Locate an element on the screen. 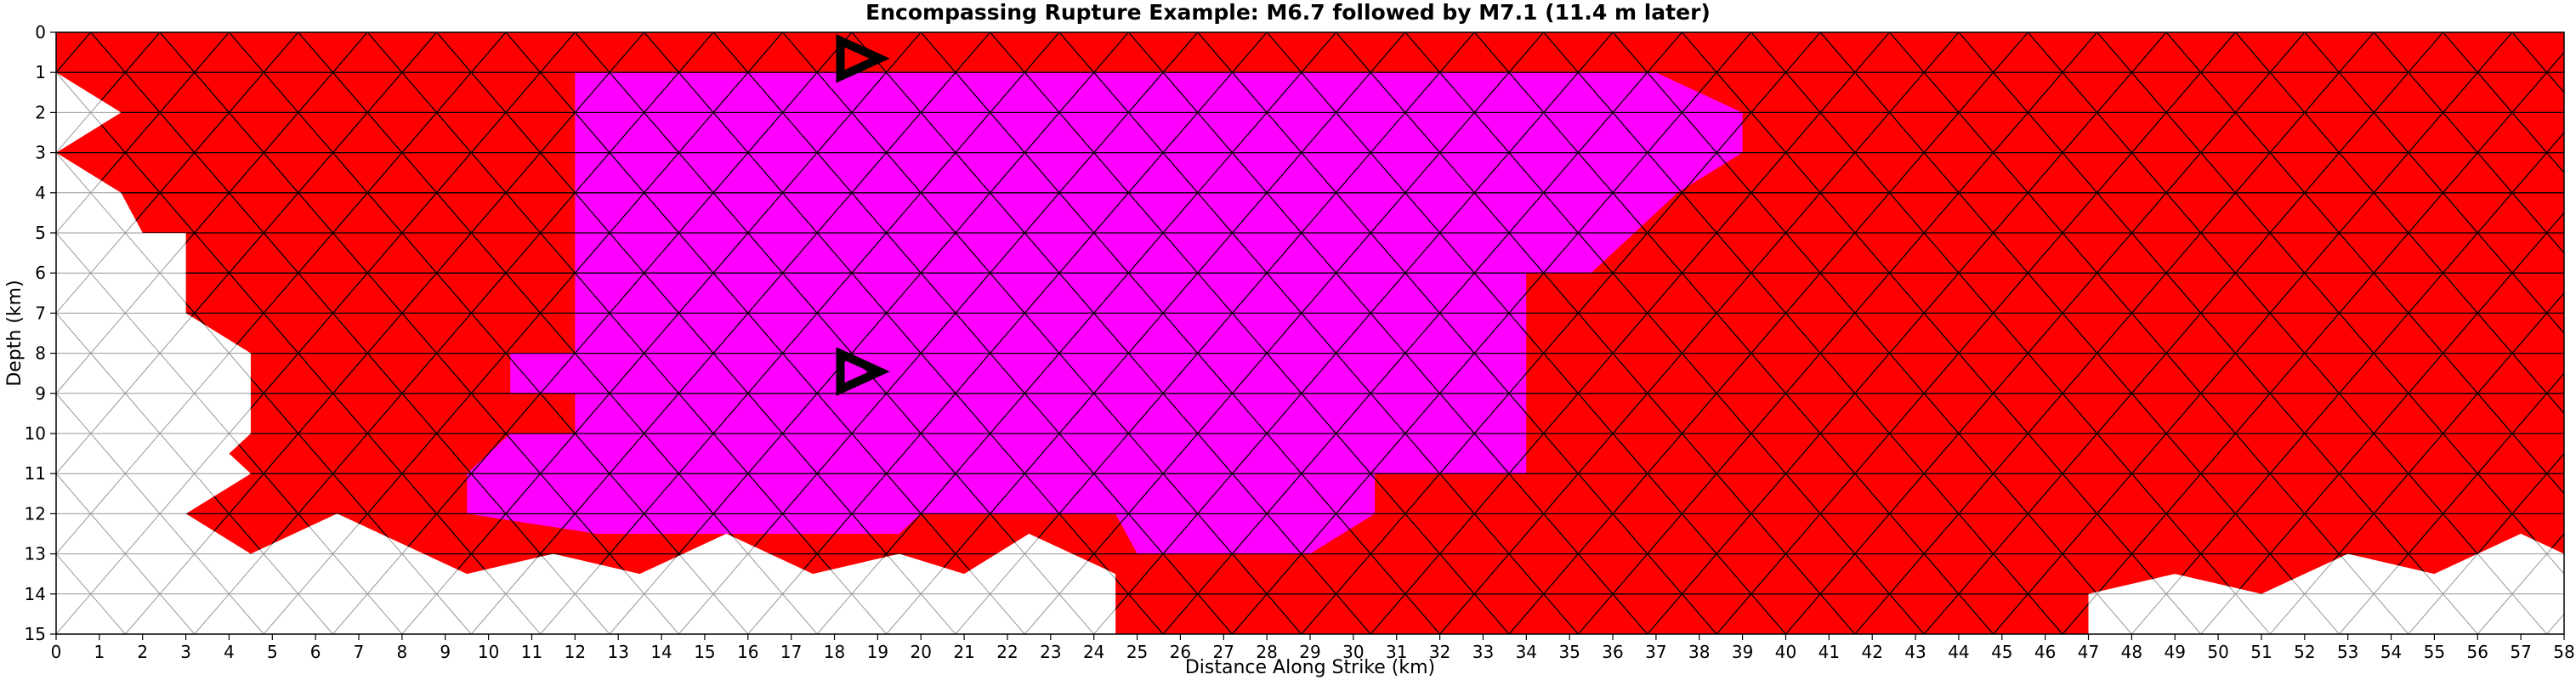  x-tick-label: 52 is located at coordinates (2305, 652).